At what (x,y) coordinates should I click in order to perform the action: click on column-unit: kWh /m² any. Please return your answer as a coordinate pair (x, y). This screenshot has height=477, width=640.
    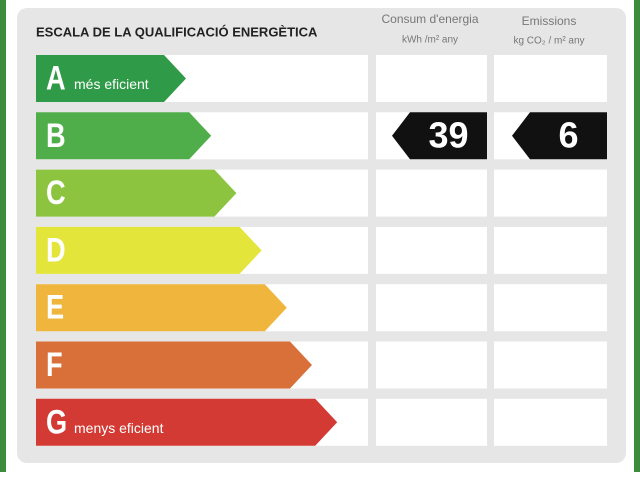
    Looking at the image, I should click on (430, 40).